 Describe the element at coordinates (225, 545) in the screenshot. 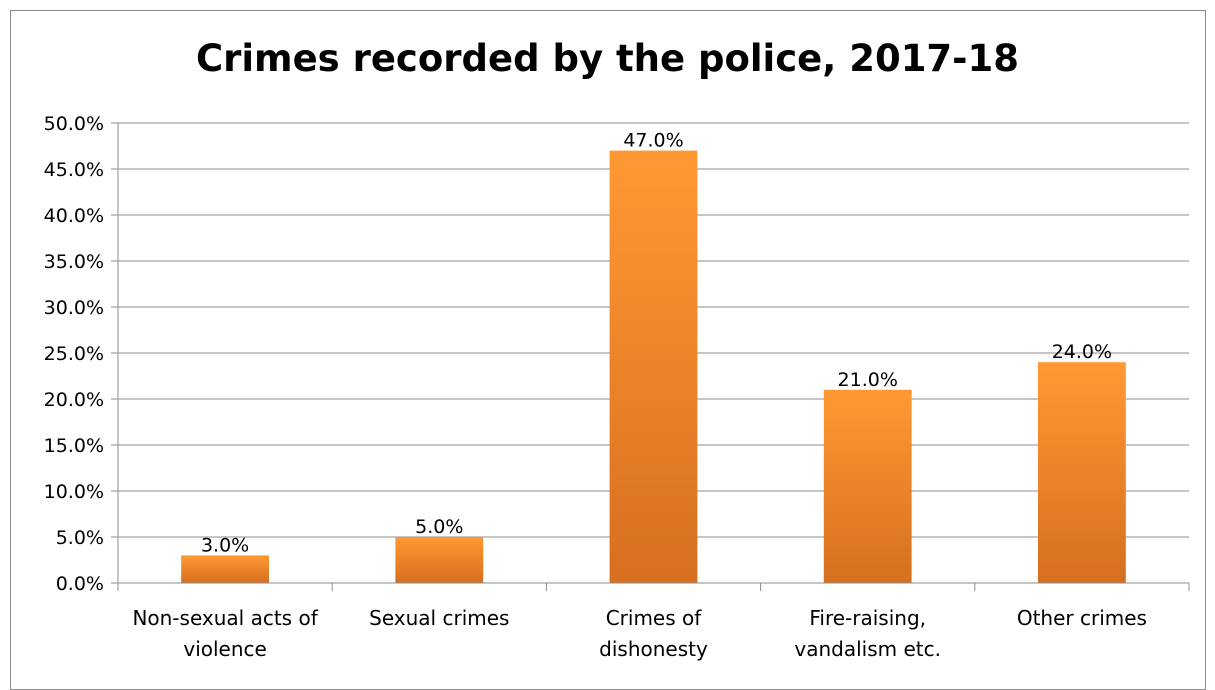

I see `data-label: 3.0%` at that location.